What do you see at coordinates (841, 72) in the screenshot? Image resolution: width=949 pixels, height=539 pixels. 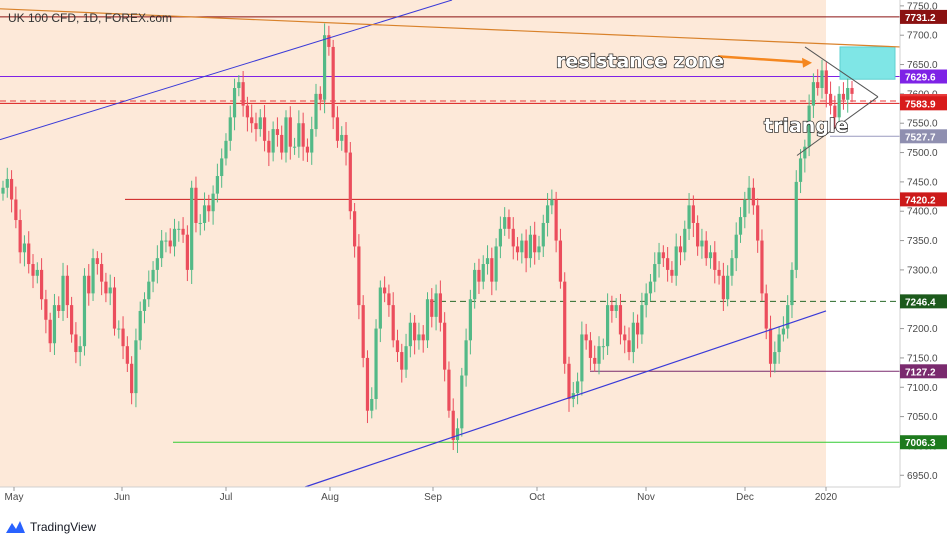 I see `triangle-upper-line` at bounding box center [841, 72].